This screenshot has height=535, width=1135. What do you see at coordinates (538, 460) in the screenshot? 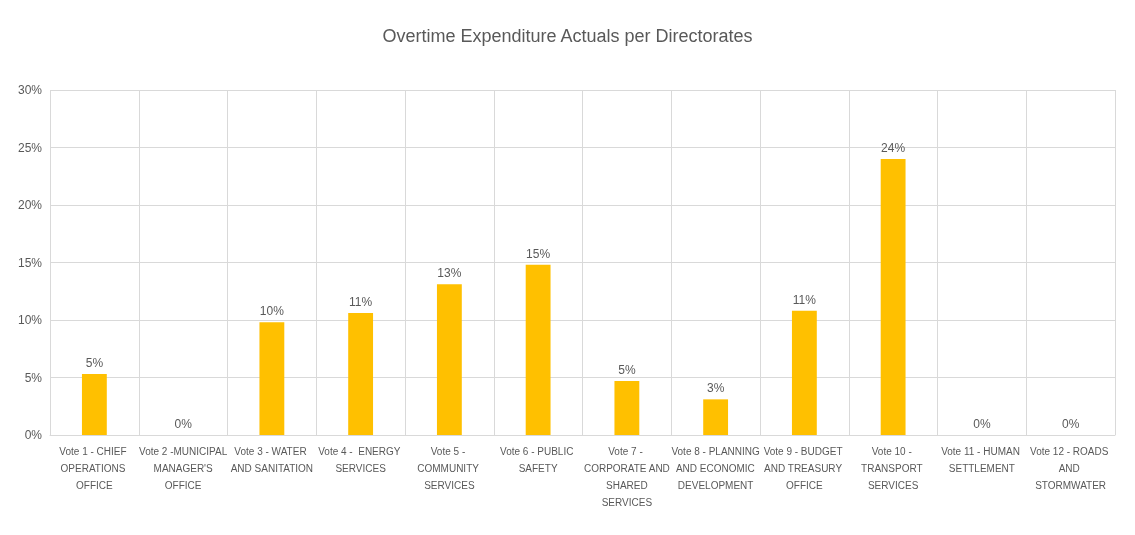
I see `x-tick-label: Vote 6 - PUBLIC SAFETY` at bounding box center [538, 460].